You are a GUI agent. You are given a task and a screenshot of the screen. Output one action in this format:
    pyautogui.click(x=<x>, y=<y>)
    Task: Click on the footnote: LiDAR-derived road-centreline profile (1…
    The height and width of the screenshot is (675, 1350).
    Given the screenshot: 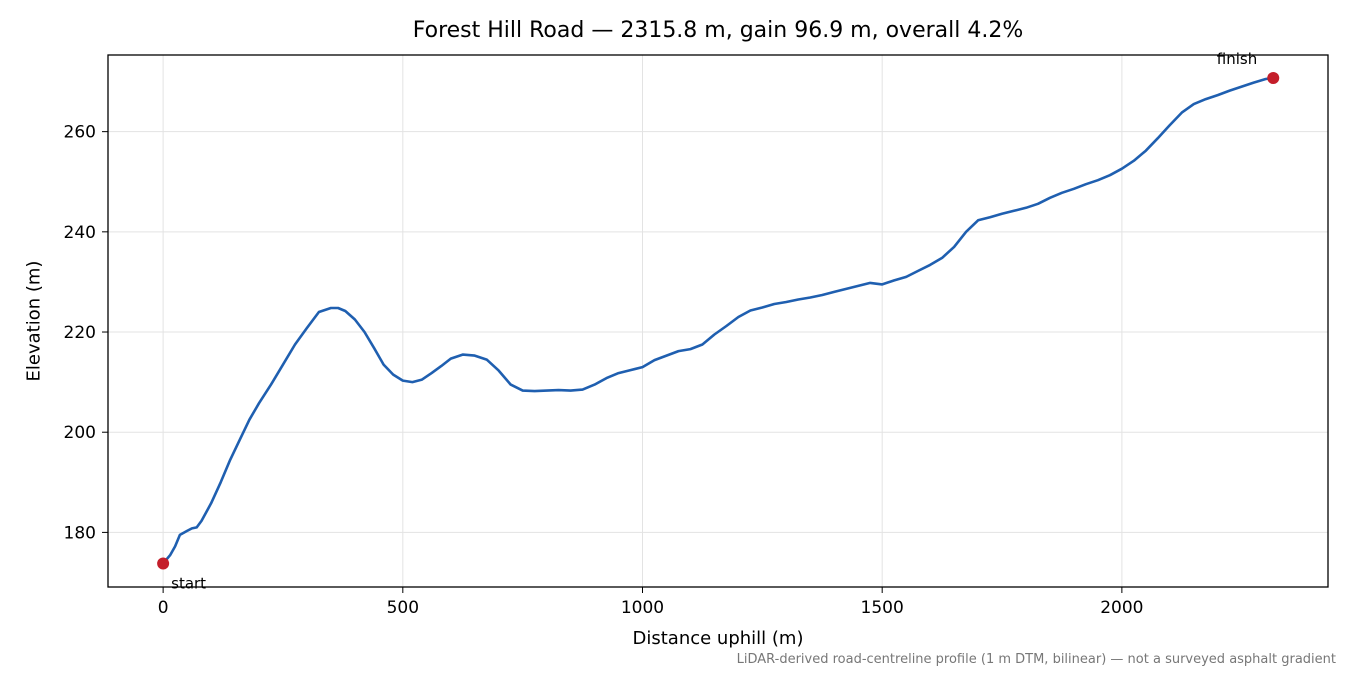 What is the action you would take?
    pyautogui.click(x=1036, y=659)
    